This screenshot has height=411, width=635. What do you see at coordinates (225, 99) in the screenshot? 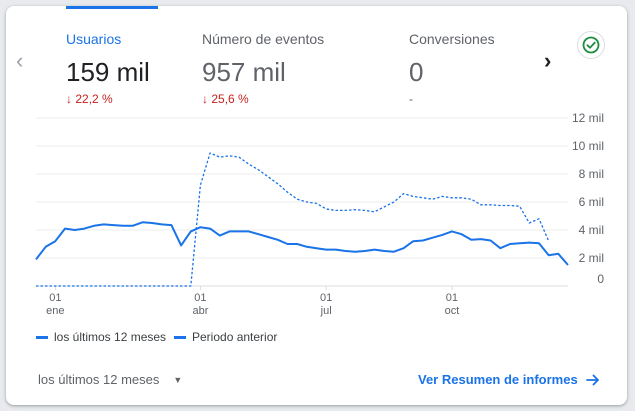
I see `metric-delta: ↓ 25,6 %` at bounding box center [225, 99].